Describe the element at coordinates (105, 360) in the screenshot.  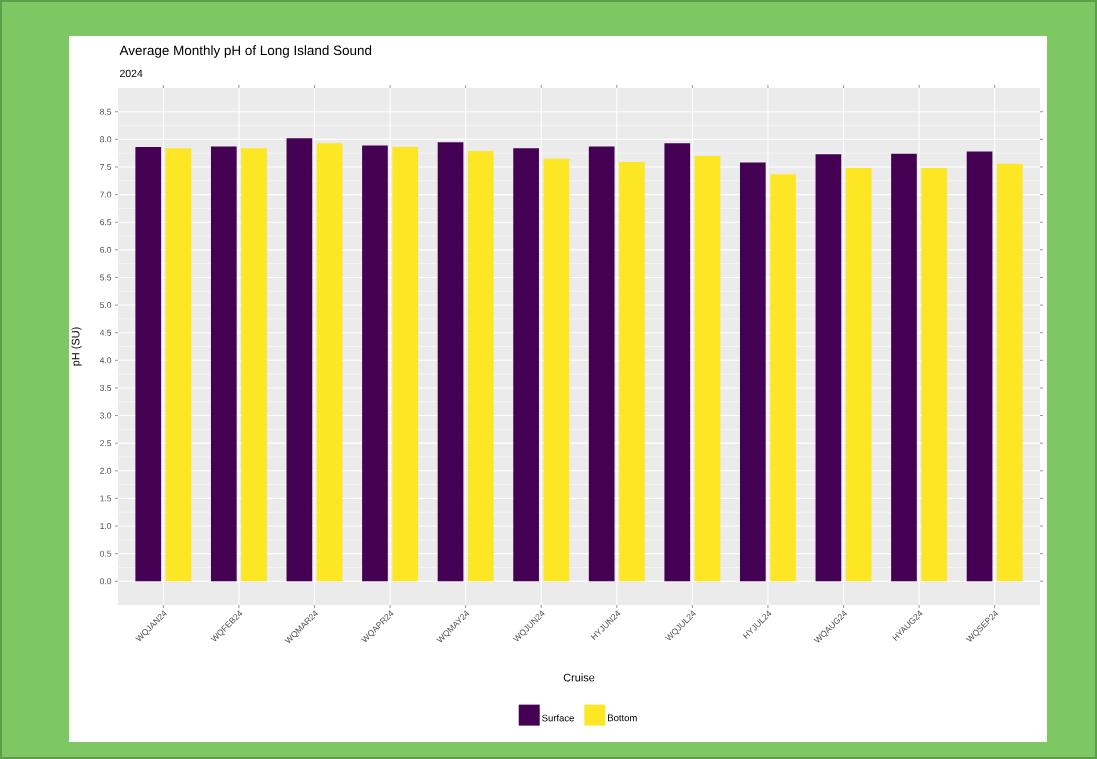
I see `y-tick-label: 4.0` at that location.